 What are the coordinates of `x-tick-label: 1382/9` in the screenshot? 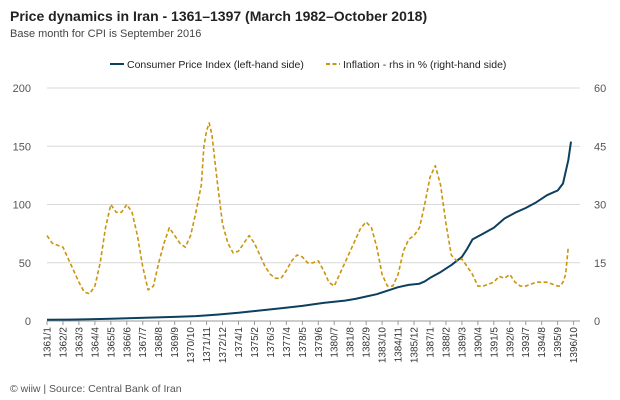 It's located at (367, 342).